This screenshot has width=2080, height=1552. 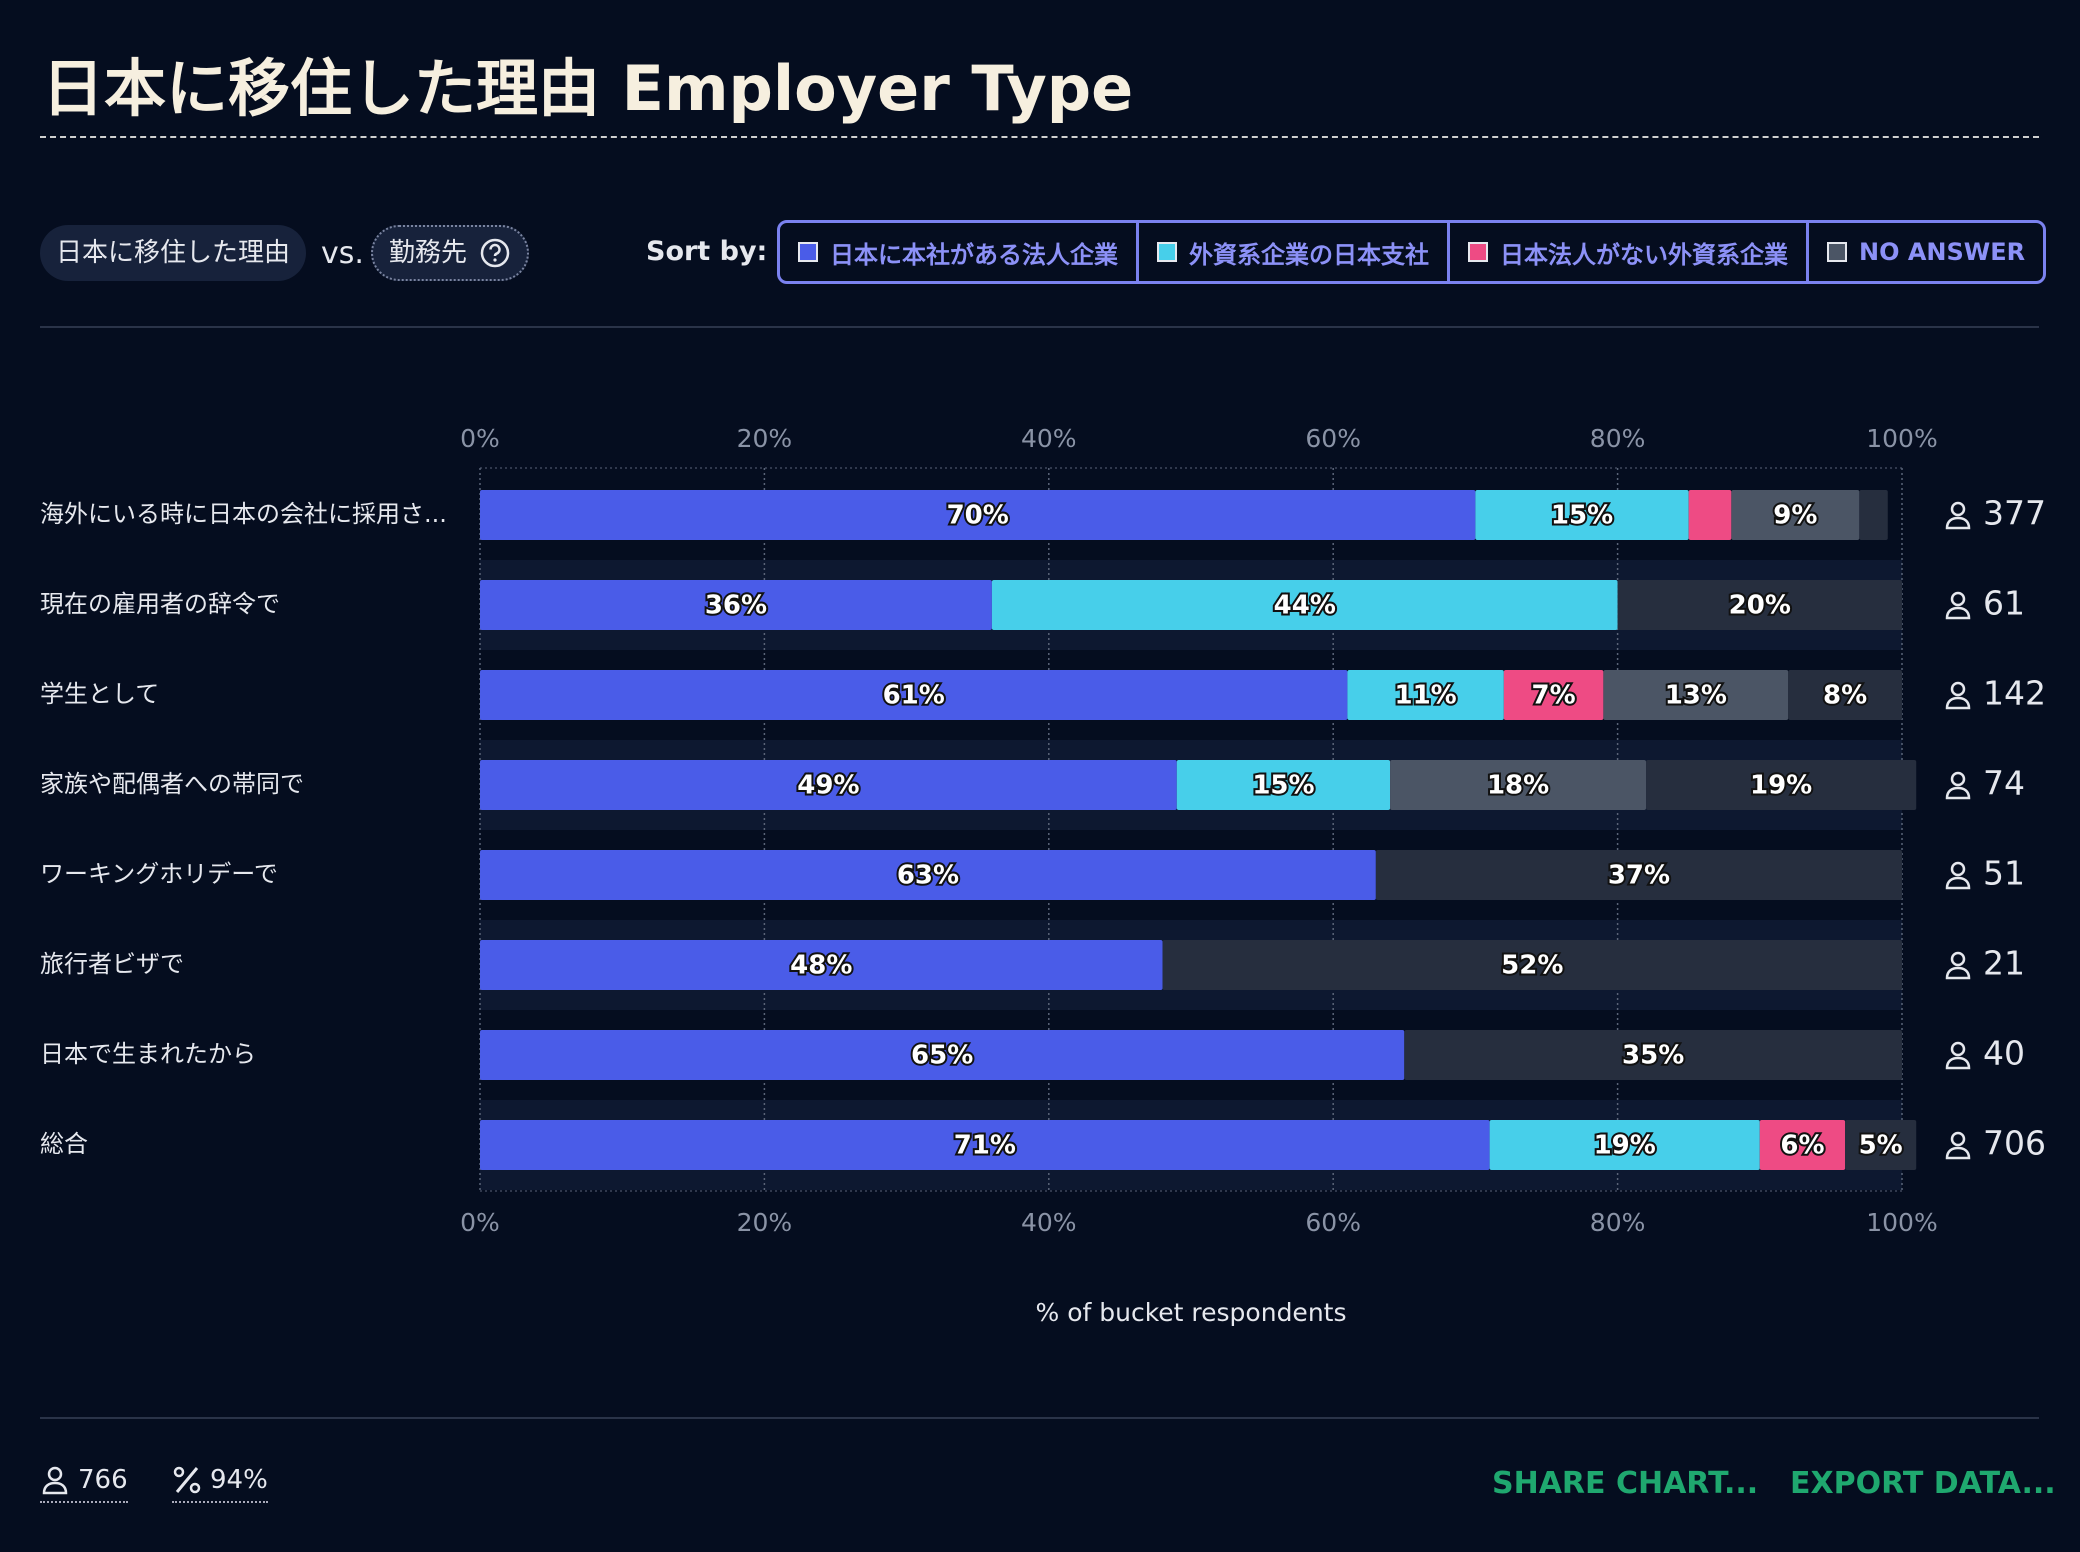 What do you see at coordinates (2004, 963) in the screenshot?
I see `count-label: 21` at bounding box center [2004, 963].